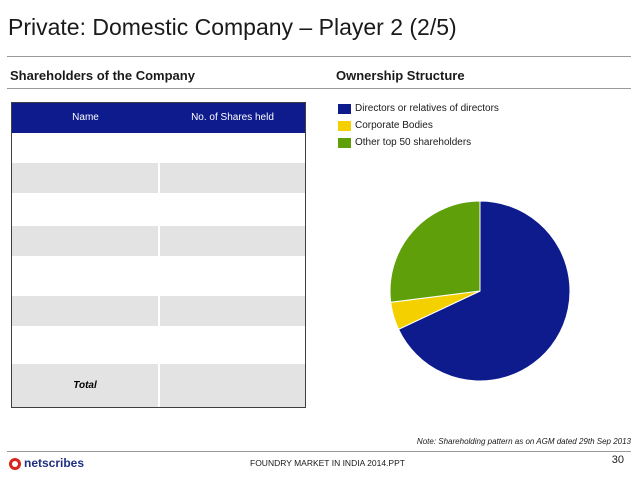 Image resolution: width=638 pixels, height=479 pixels. I want to click on legend-label: Corporate Bodies, so click(394, 125).